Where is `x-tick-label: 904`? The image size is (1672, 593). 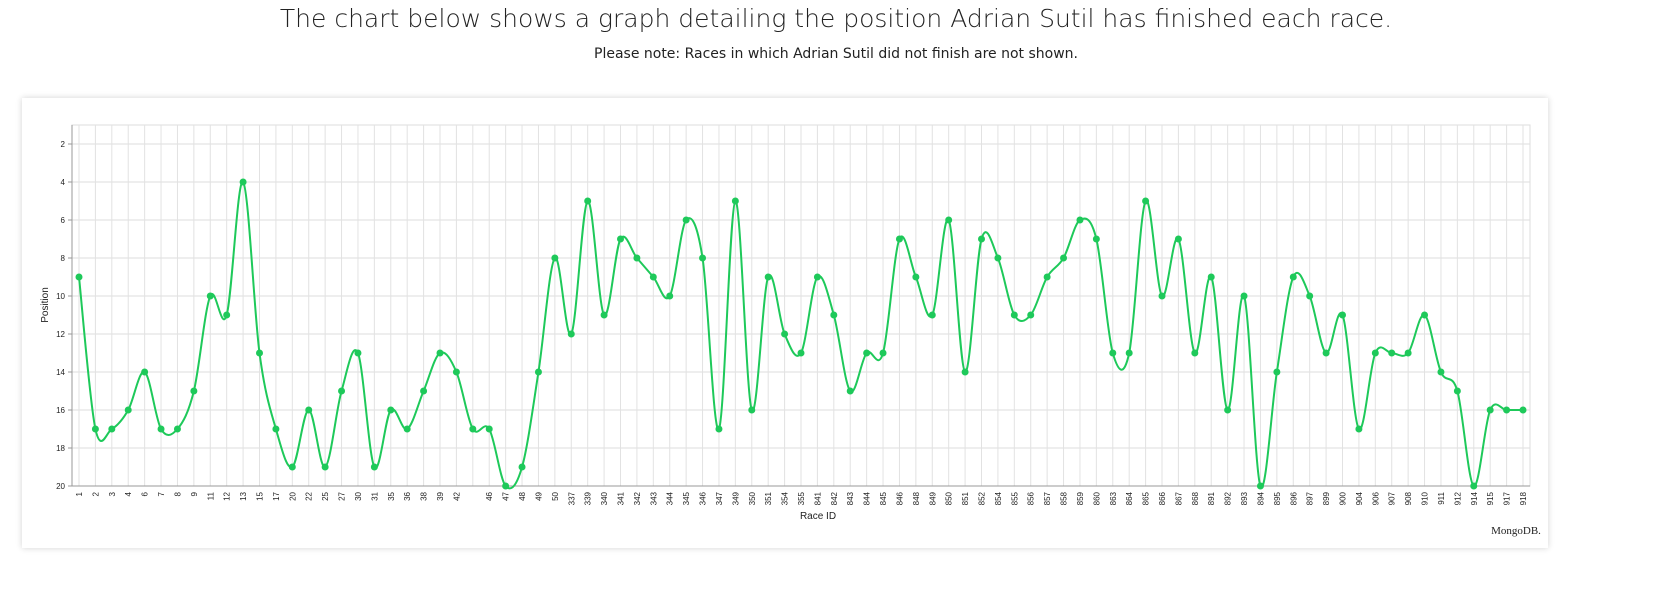 x-tick-label: 904 is located at coordinates (1359, 498).